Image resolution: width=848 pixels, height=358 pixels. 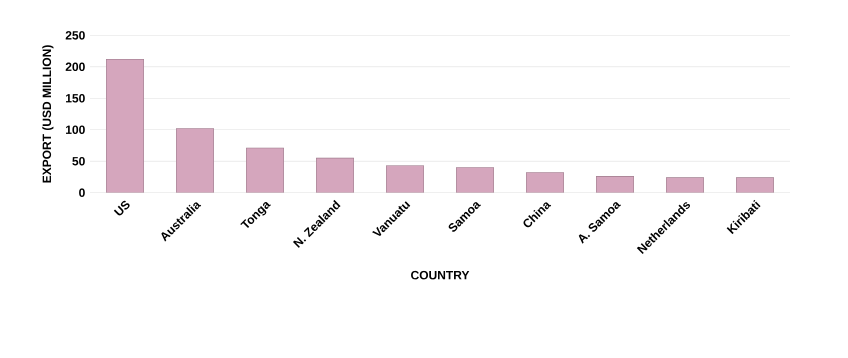 What do you see at coordinates (75, 129) in the screenshot?
I see `y-tick-label: 100` at bounding box center [75, 129].